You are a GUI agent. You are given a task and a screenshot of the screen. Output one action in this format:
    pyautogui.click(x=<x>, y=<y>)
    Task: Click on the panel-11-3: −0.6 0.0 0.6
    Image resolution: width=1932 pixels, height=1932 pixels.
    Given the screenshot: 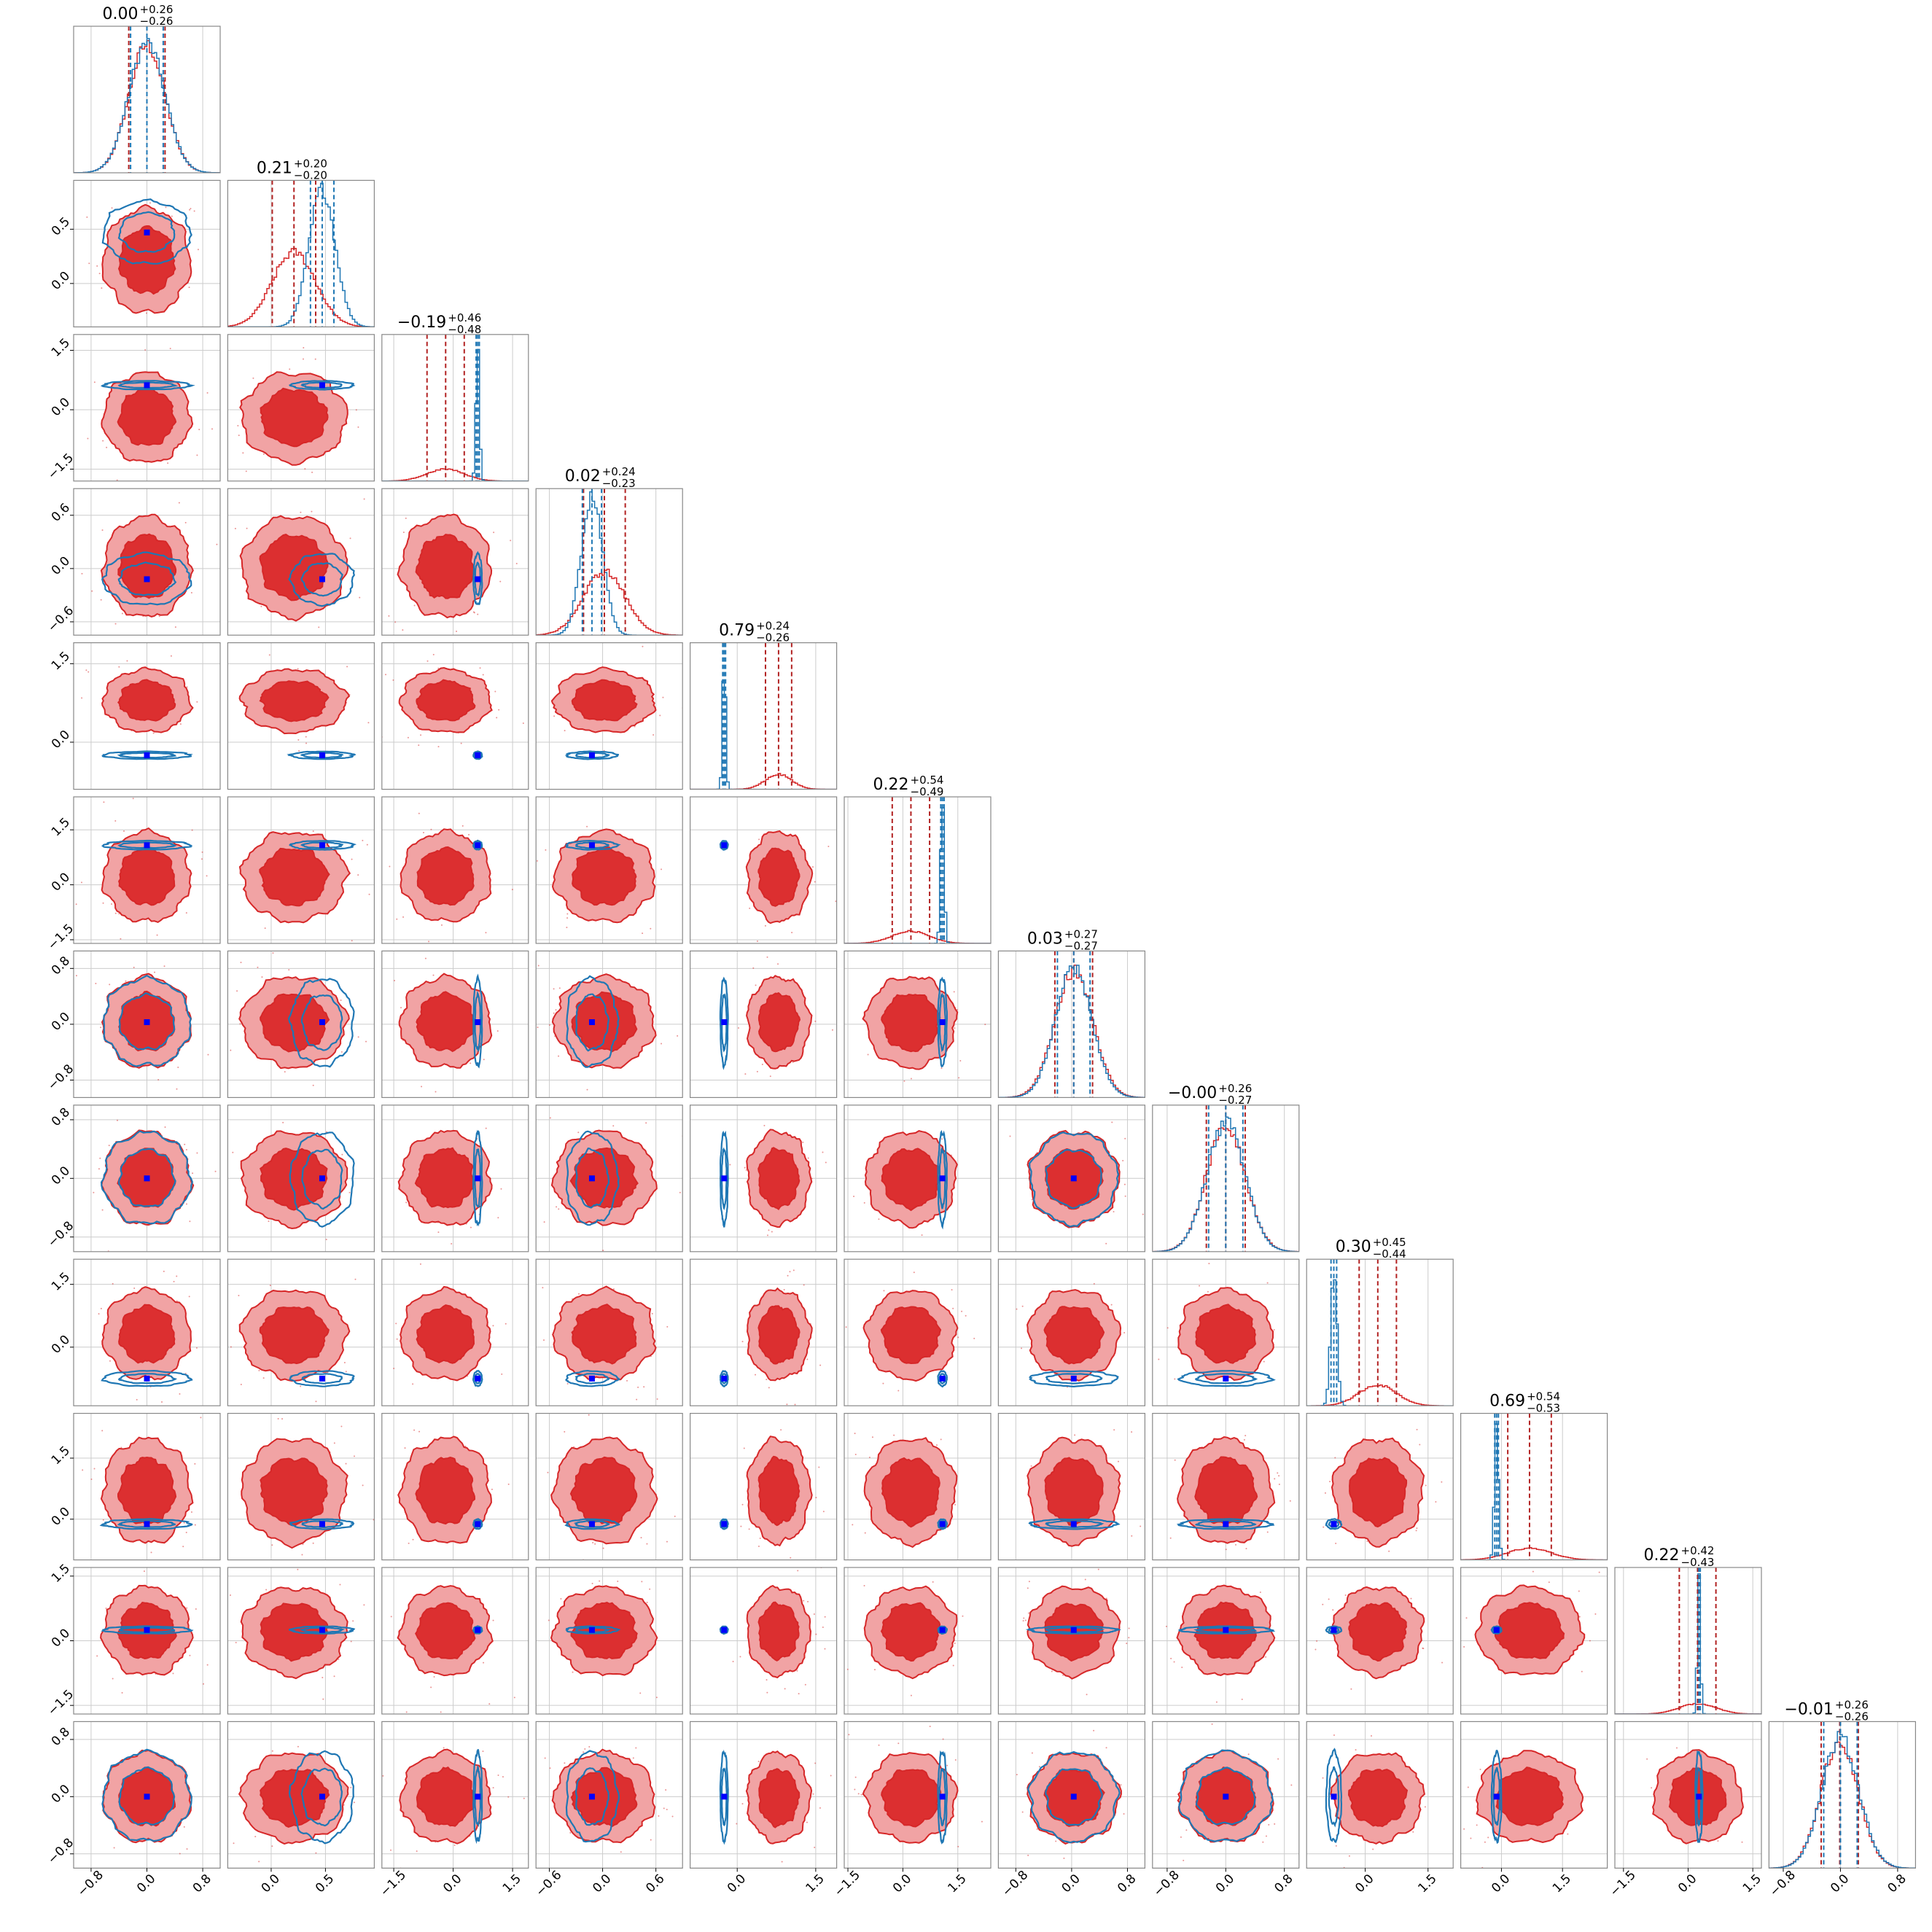 What is the action you would take?
    pyautogui.click(x=608, y=1810)
    